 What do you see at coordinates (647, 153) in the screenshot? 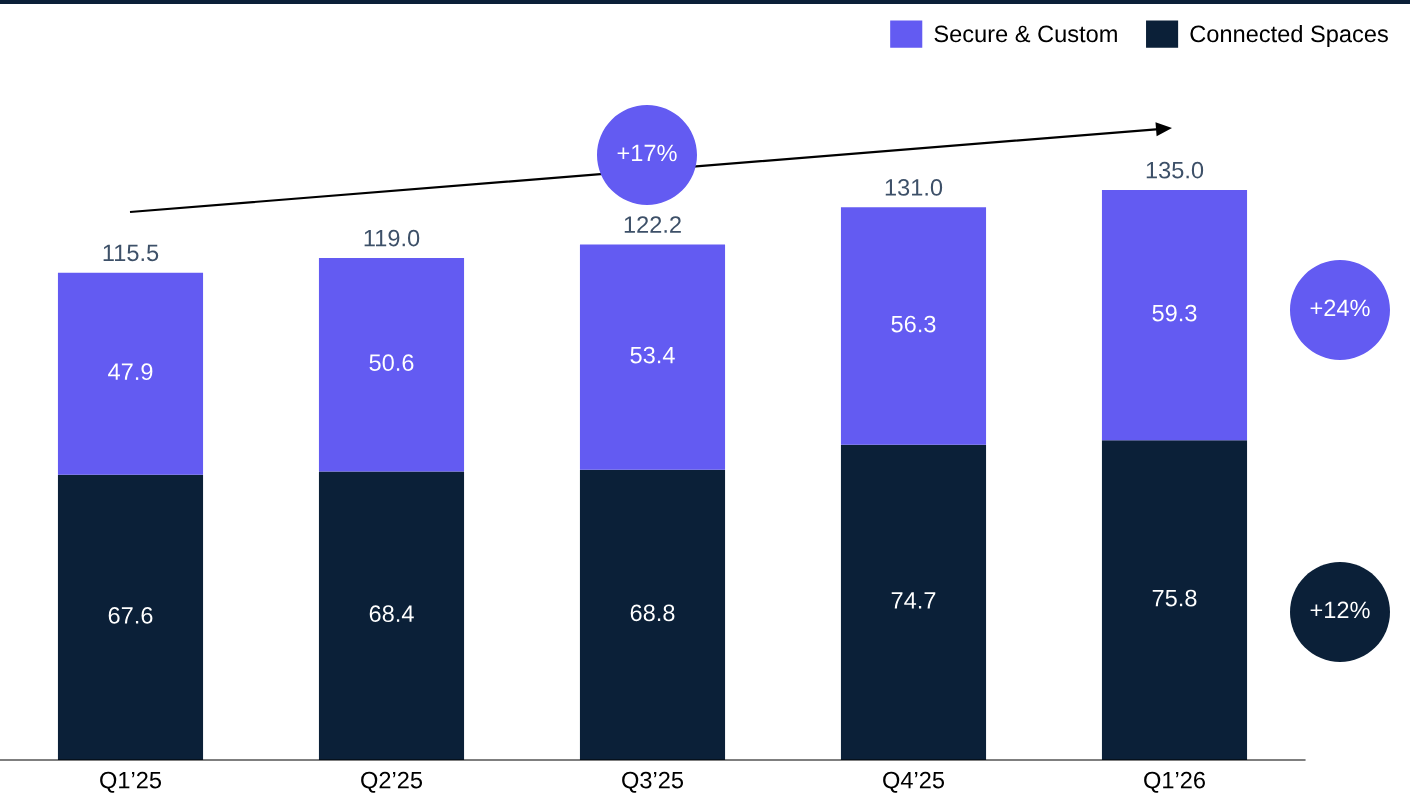
I see `text: +17%` at bounding box center [647, 153].